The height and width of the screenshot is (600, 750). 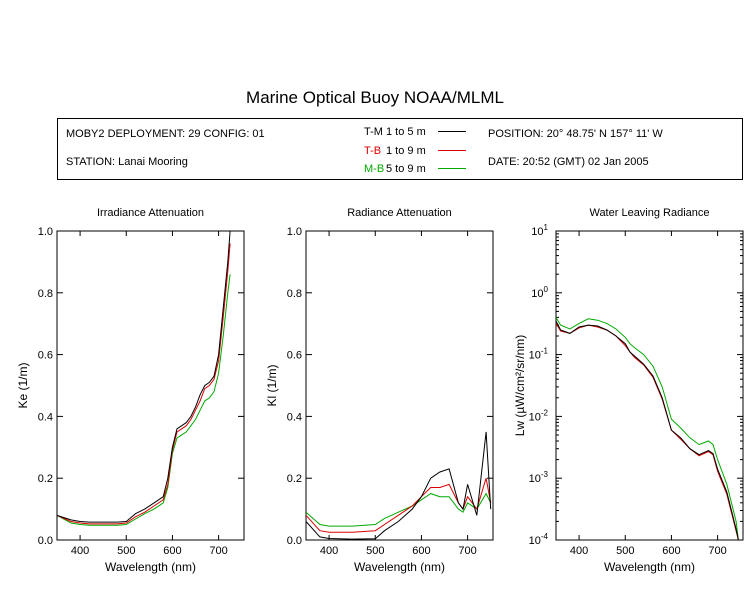 I want to click on y-axis-label: Ke (1/m), so click(x=23, y=385).